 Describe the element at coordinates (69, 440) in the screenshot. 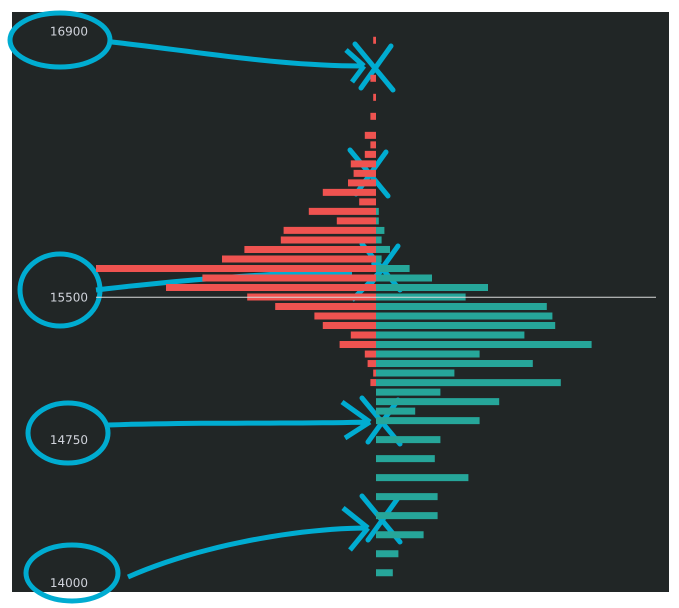

I see `y-tick-label: 14750` at that location.